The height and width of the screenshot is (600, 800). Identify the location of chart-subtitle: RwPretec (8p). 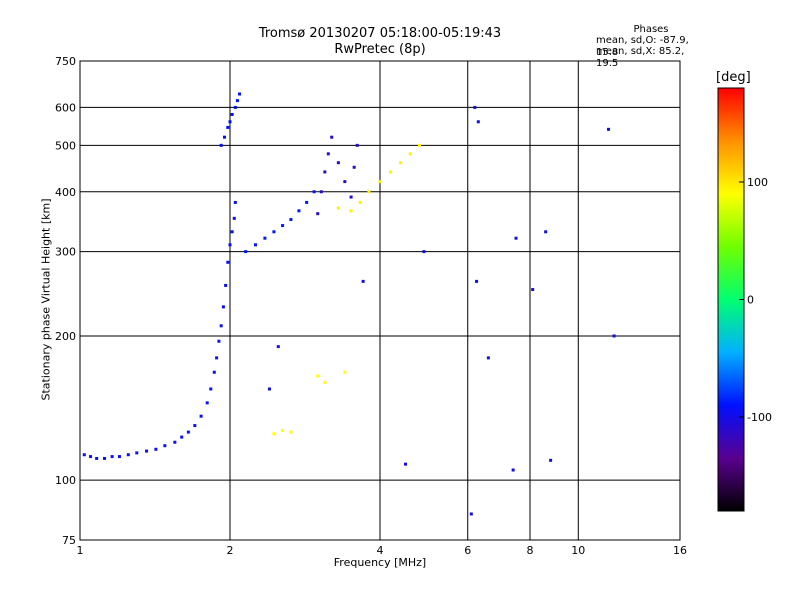
(380, 49).